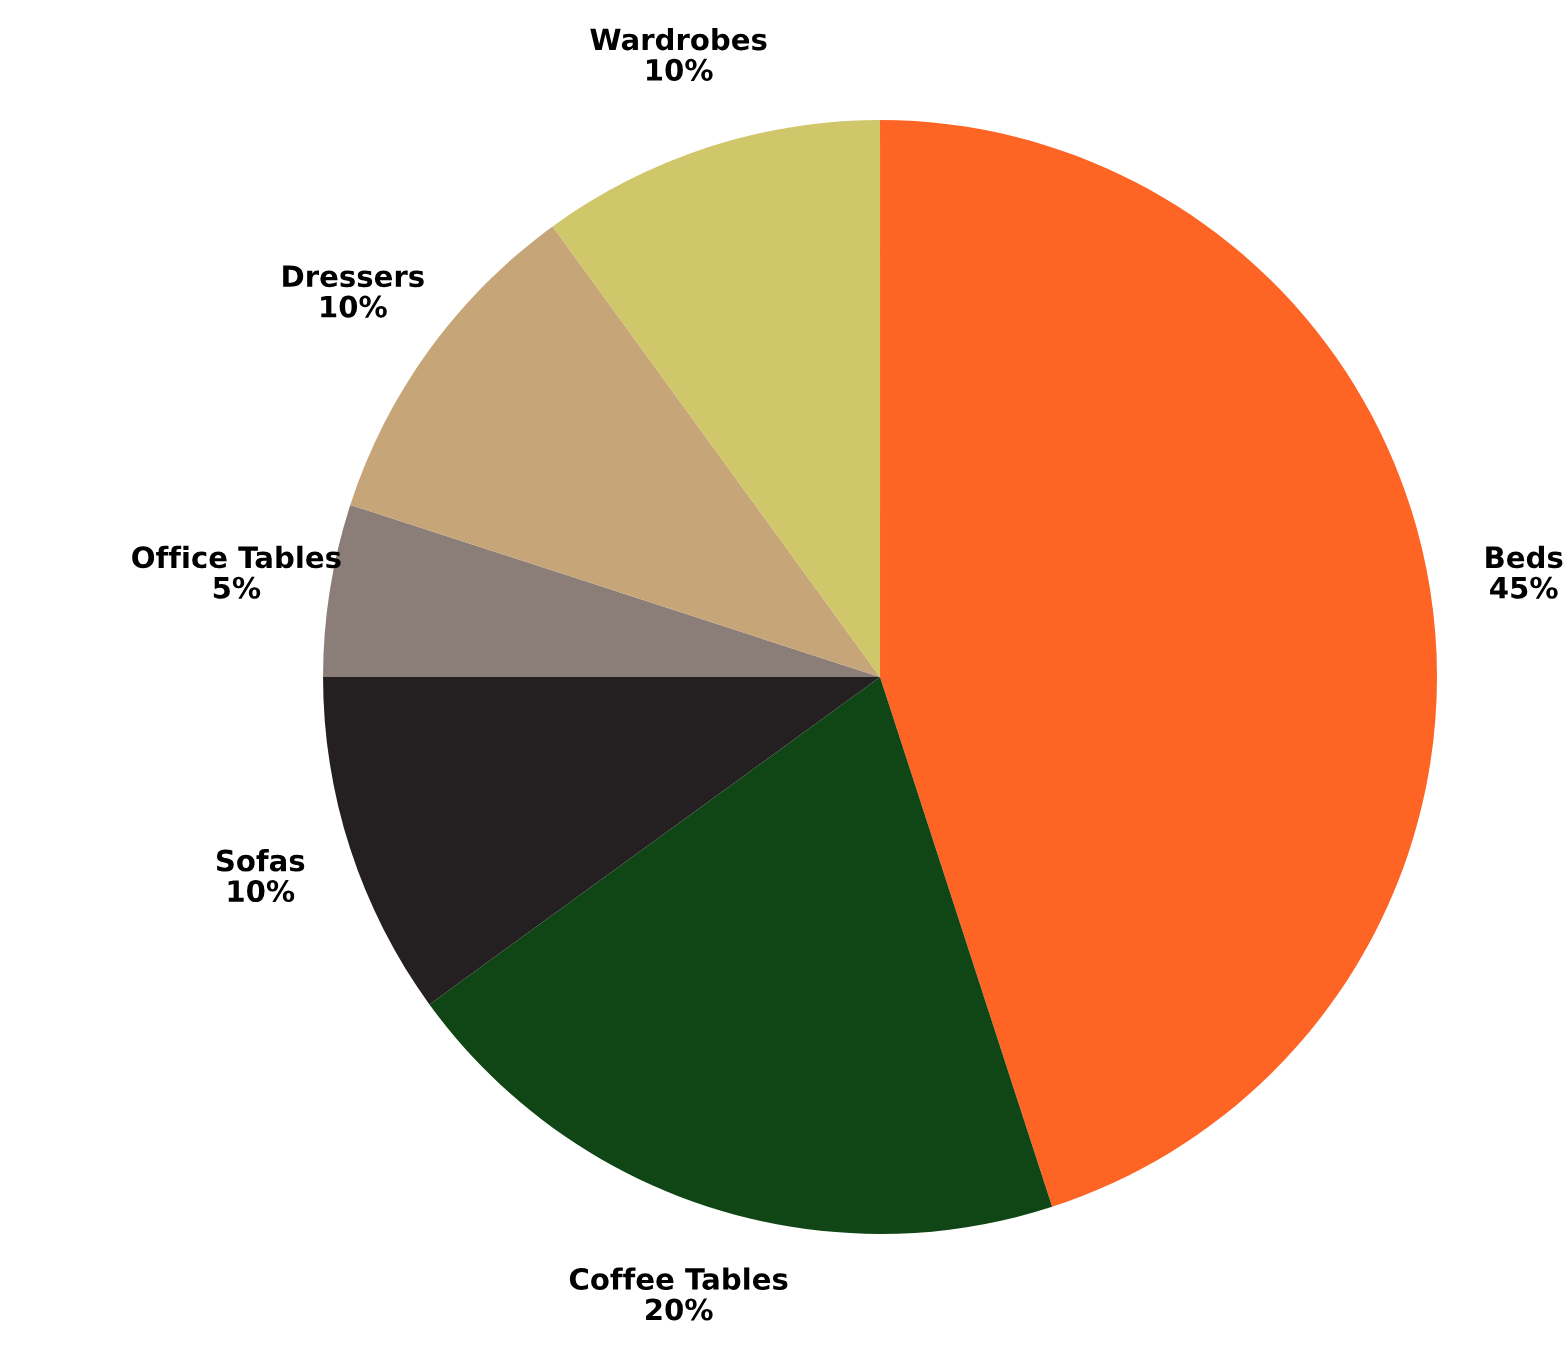 The width and height of the screenshot is (1567, 1347). What do you see at coordinates (237, 587) in the screenshot?
I see `data-label: 5%` at bounding box center [237, 587].